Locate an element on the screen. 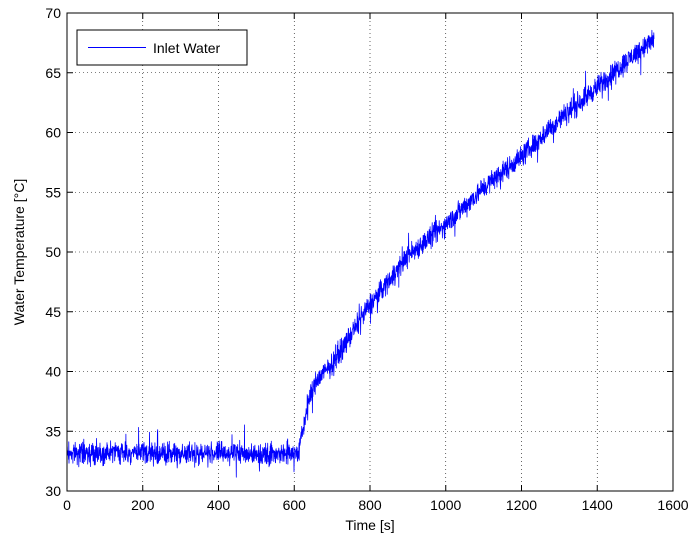 The width and height of the screenshot is (699, 545). y-tick-label: 65 is located at coordinates (53, 73).